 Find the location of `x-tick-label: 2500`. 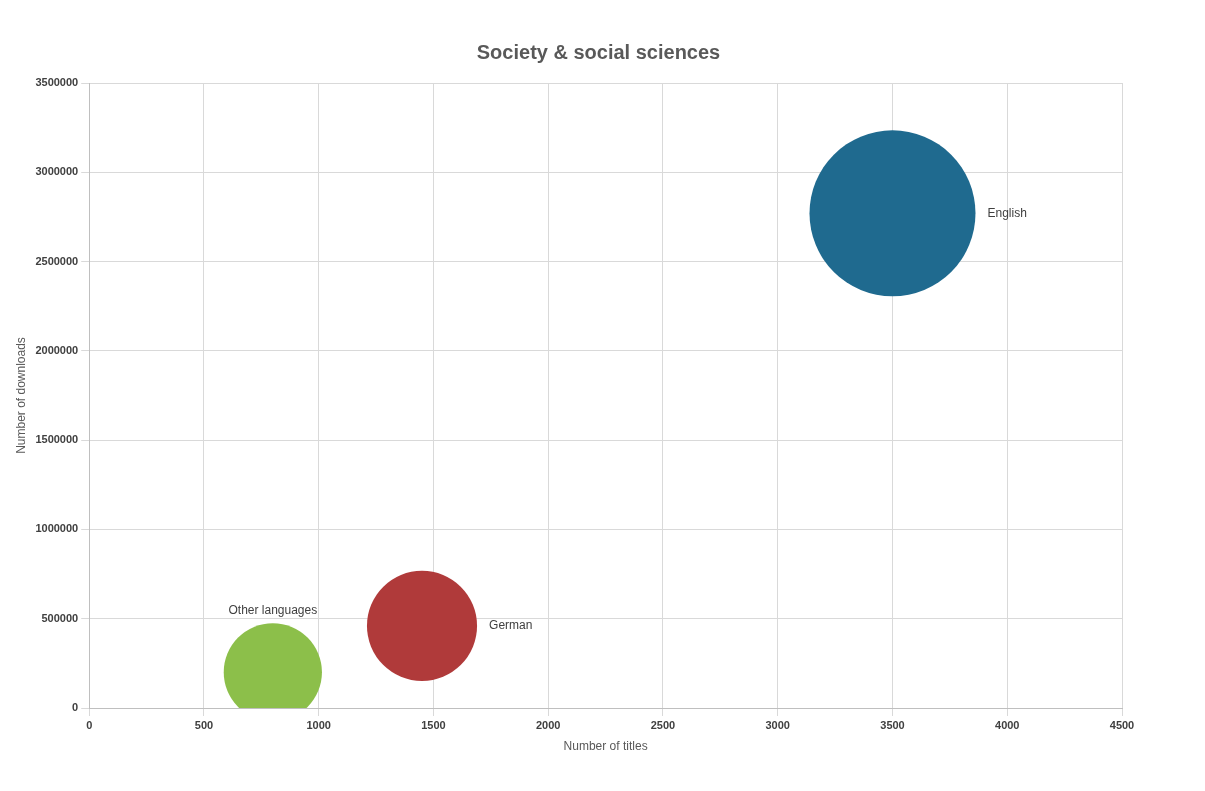

x-tick-label: 2500 is located at coordinates (663, 724).